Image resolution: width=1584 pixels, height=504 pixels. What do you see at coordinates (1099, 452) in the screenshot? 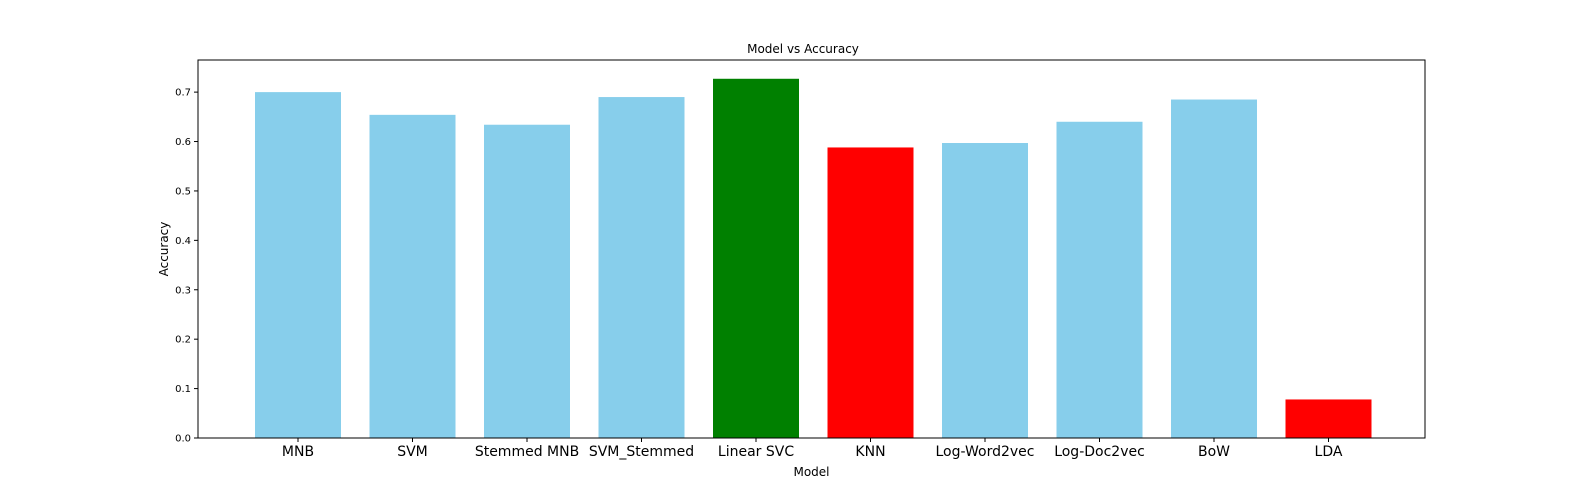
I see `x-tick-label: Log-Doc2vec` at bounding box center [1099, 452].